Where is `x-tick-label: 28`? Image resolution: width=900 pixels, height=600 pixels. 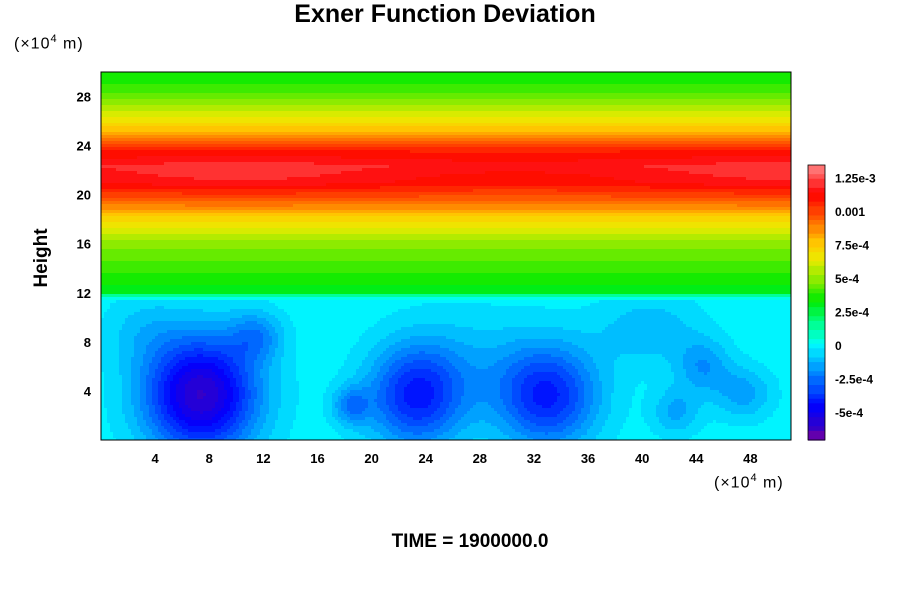 x-tick-label: 28 is located at coordinates (480, 458).